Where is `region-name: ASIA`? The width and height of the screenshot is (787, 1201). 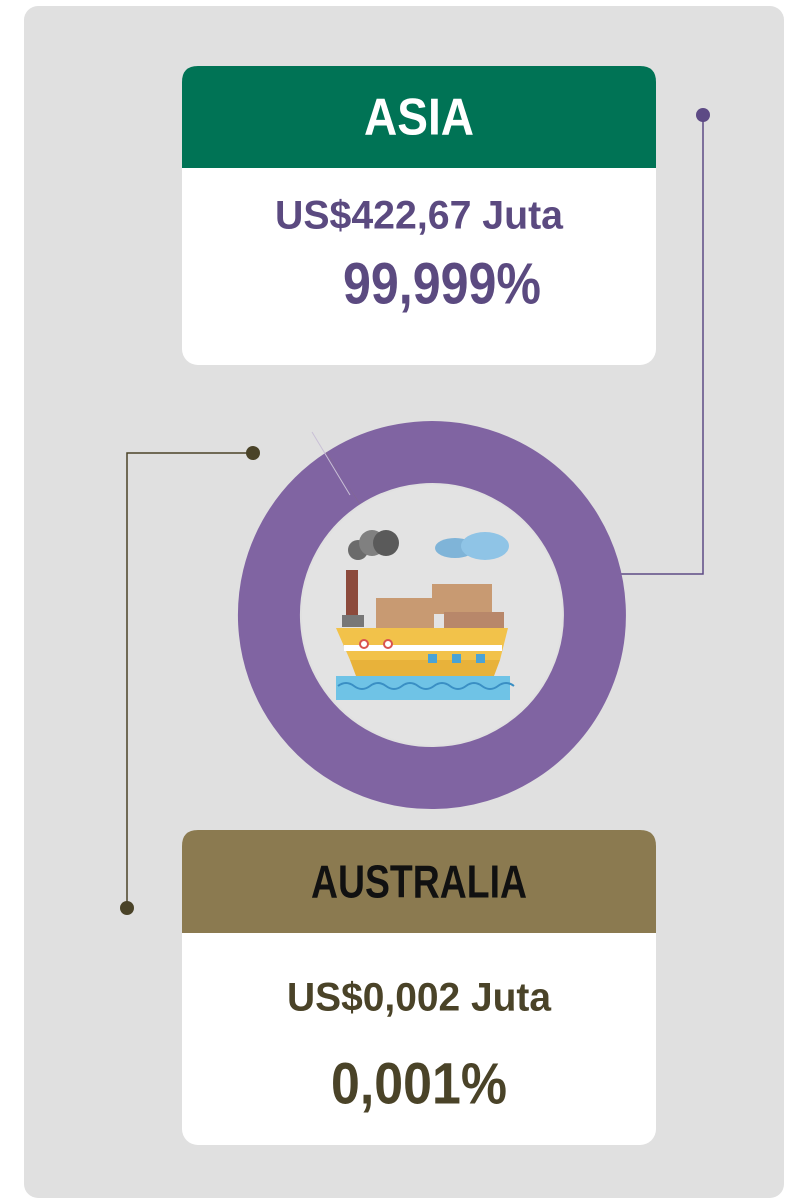 region-name: ASIA is located at coordinates (419, 118).